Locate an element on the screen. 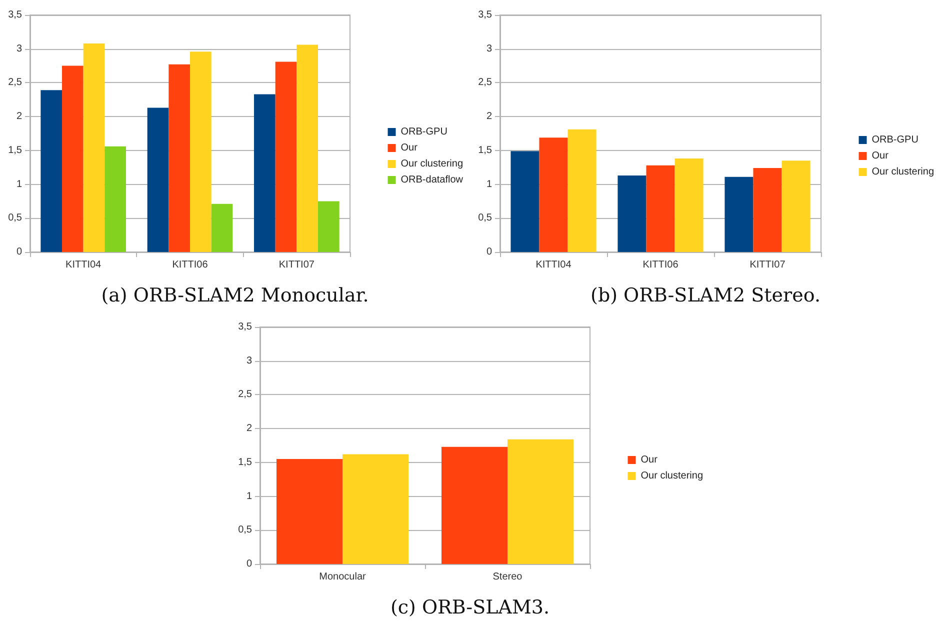 Image resolution: width=941 pixels, height=628 pixels. text: (c) ORB-SLAM3. is located at coordinates (470, 607).